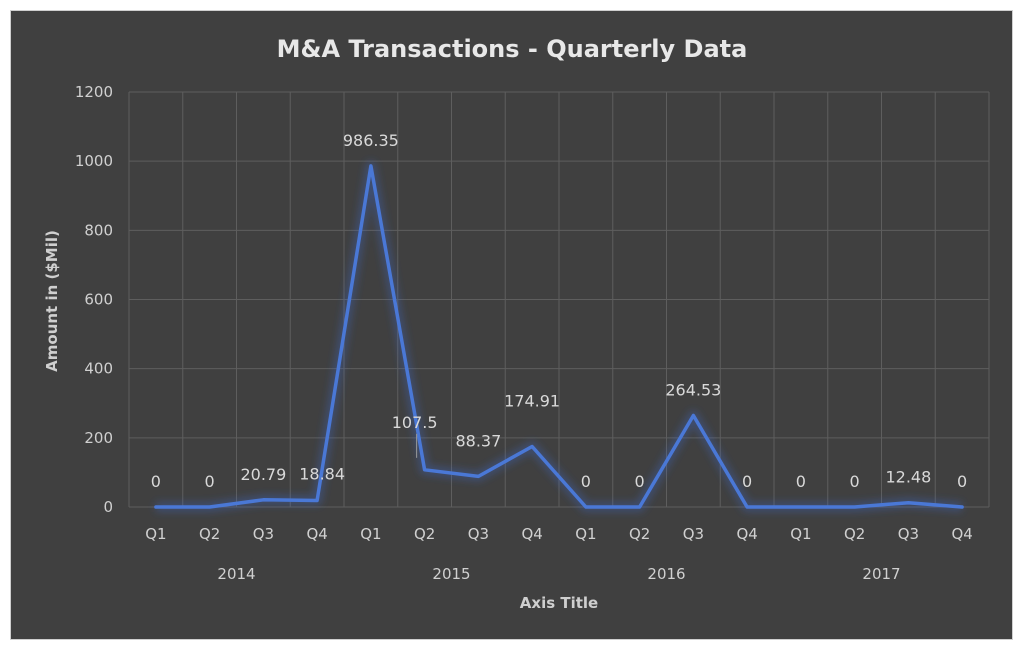 This screenshot has height=650, width=1024. Describe the element at coordinates (98, 438) in the screenshot. I see `y-tick-label: 200` at that location.